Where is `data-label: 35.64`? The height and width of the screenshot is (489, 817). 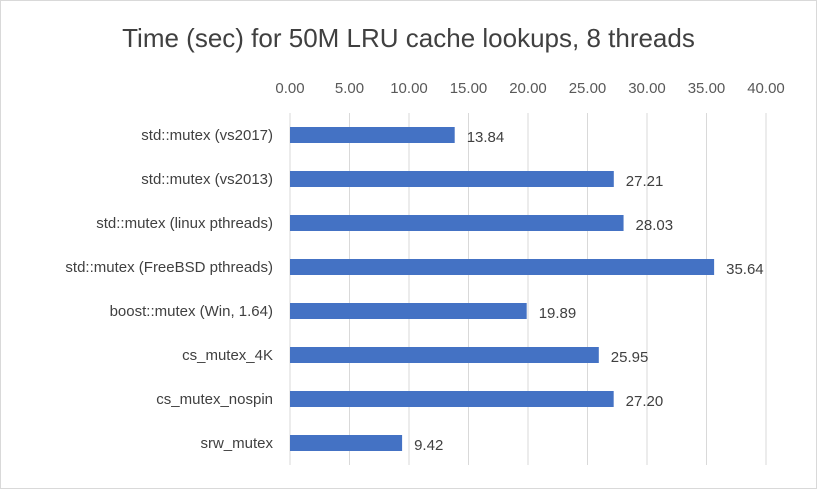
data-label: 35.64 is located at coordinates (745, 269).